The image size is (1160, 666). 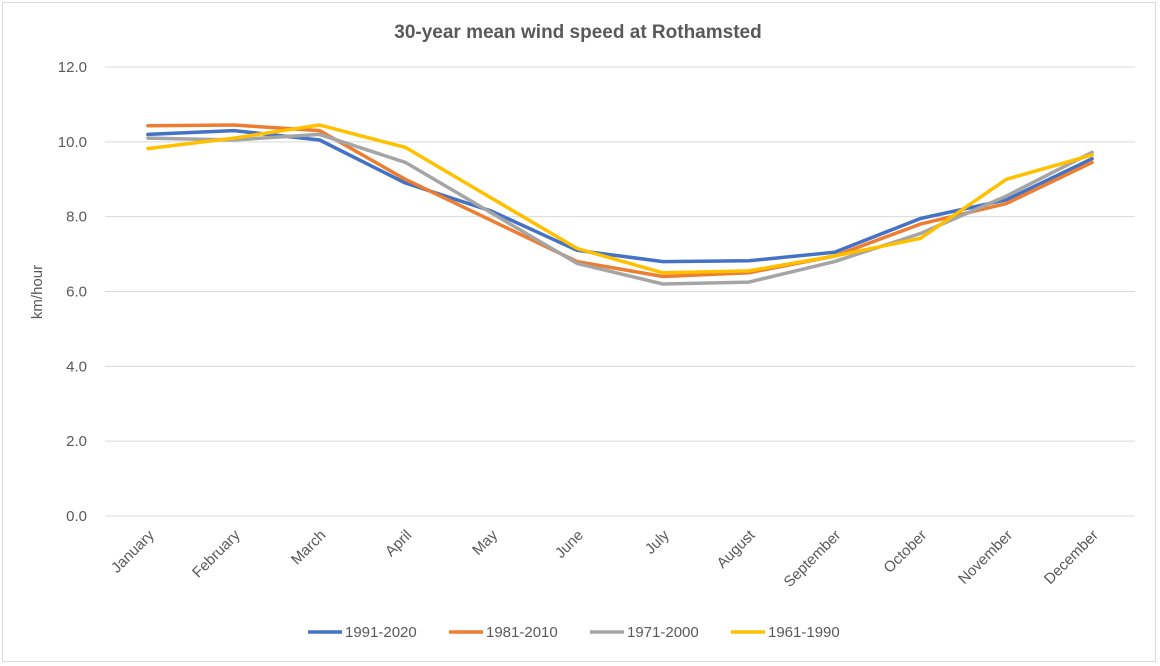 I want to click on y-tick-label: 2.0, so click(x=76, y=441).